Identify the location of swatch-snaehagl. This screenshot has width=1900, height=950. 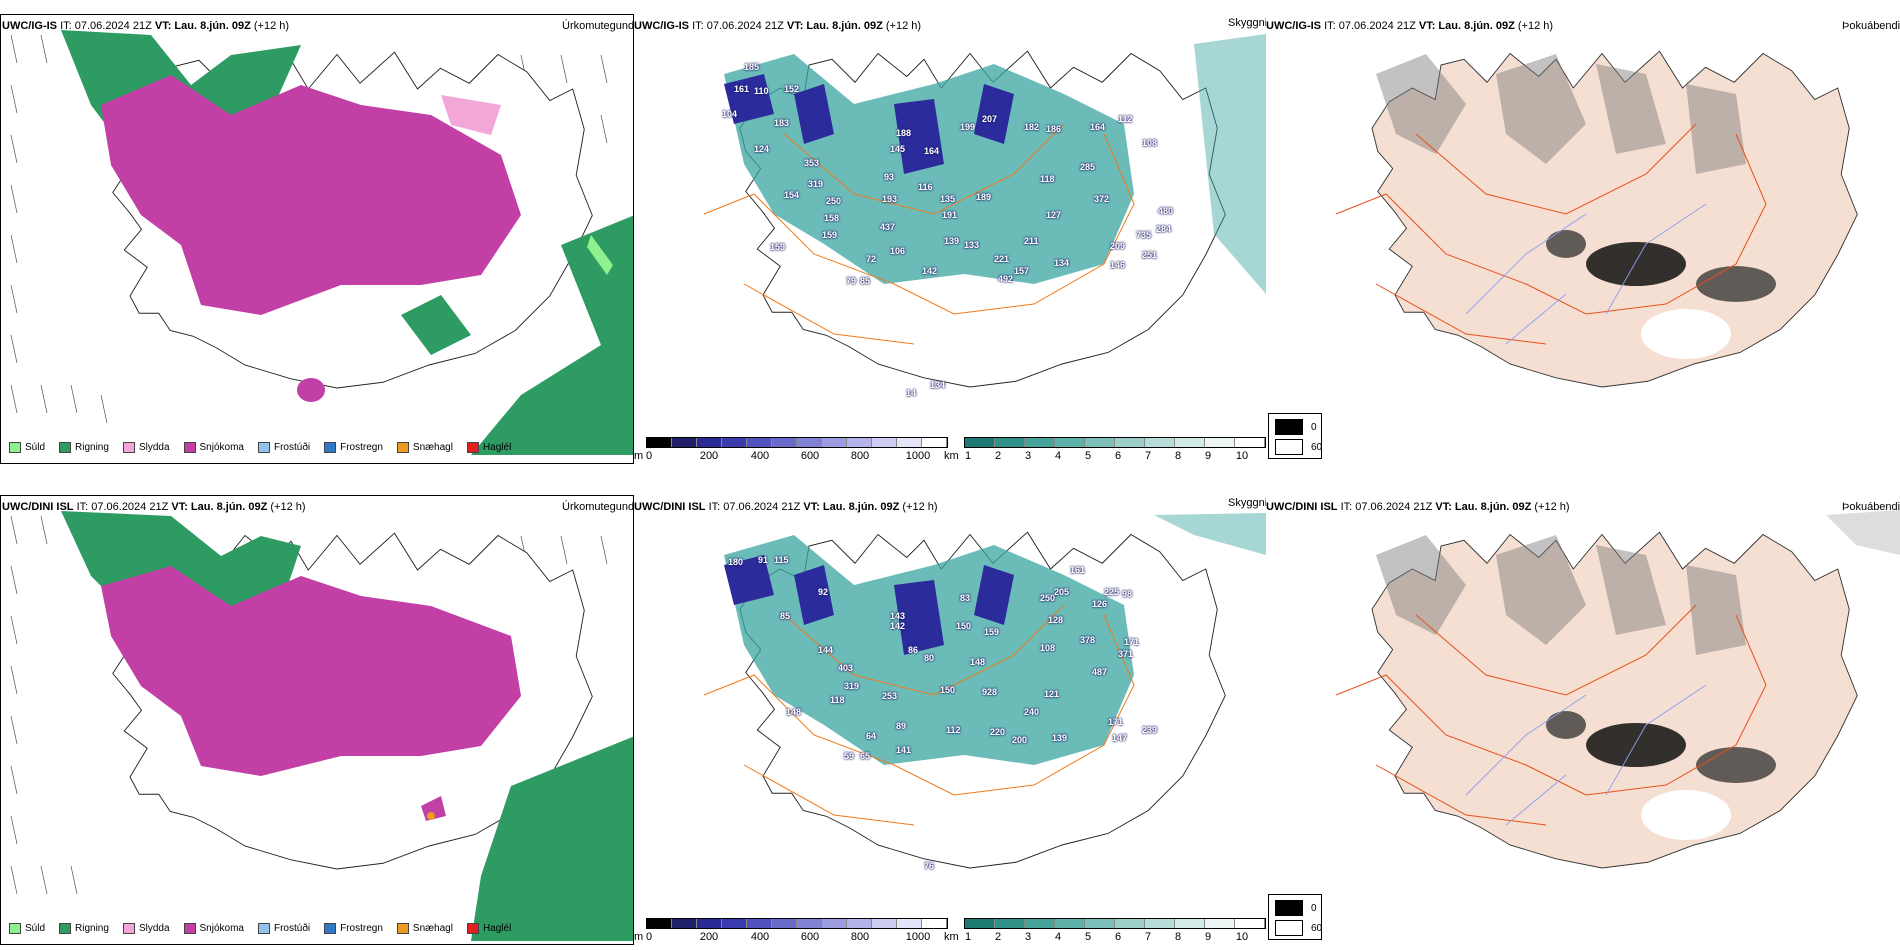
(402, 447).